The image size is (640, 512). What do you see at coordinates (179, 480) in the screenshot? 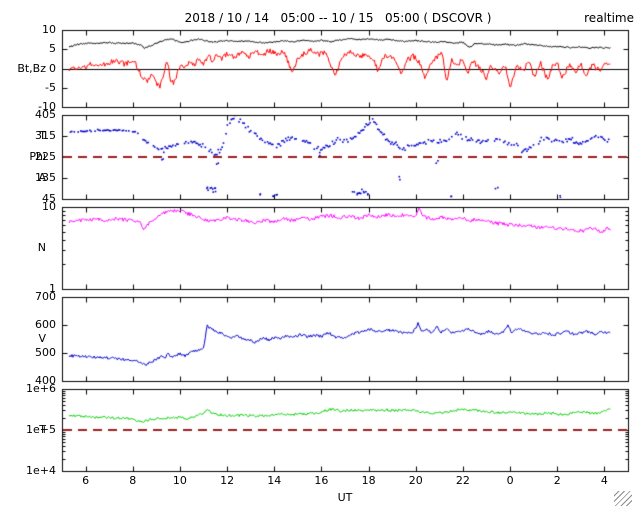
I see `x-tick-label: 10` at bounding box center [179, 480].